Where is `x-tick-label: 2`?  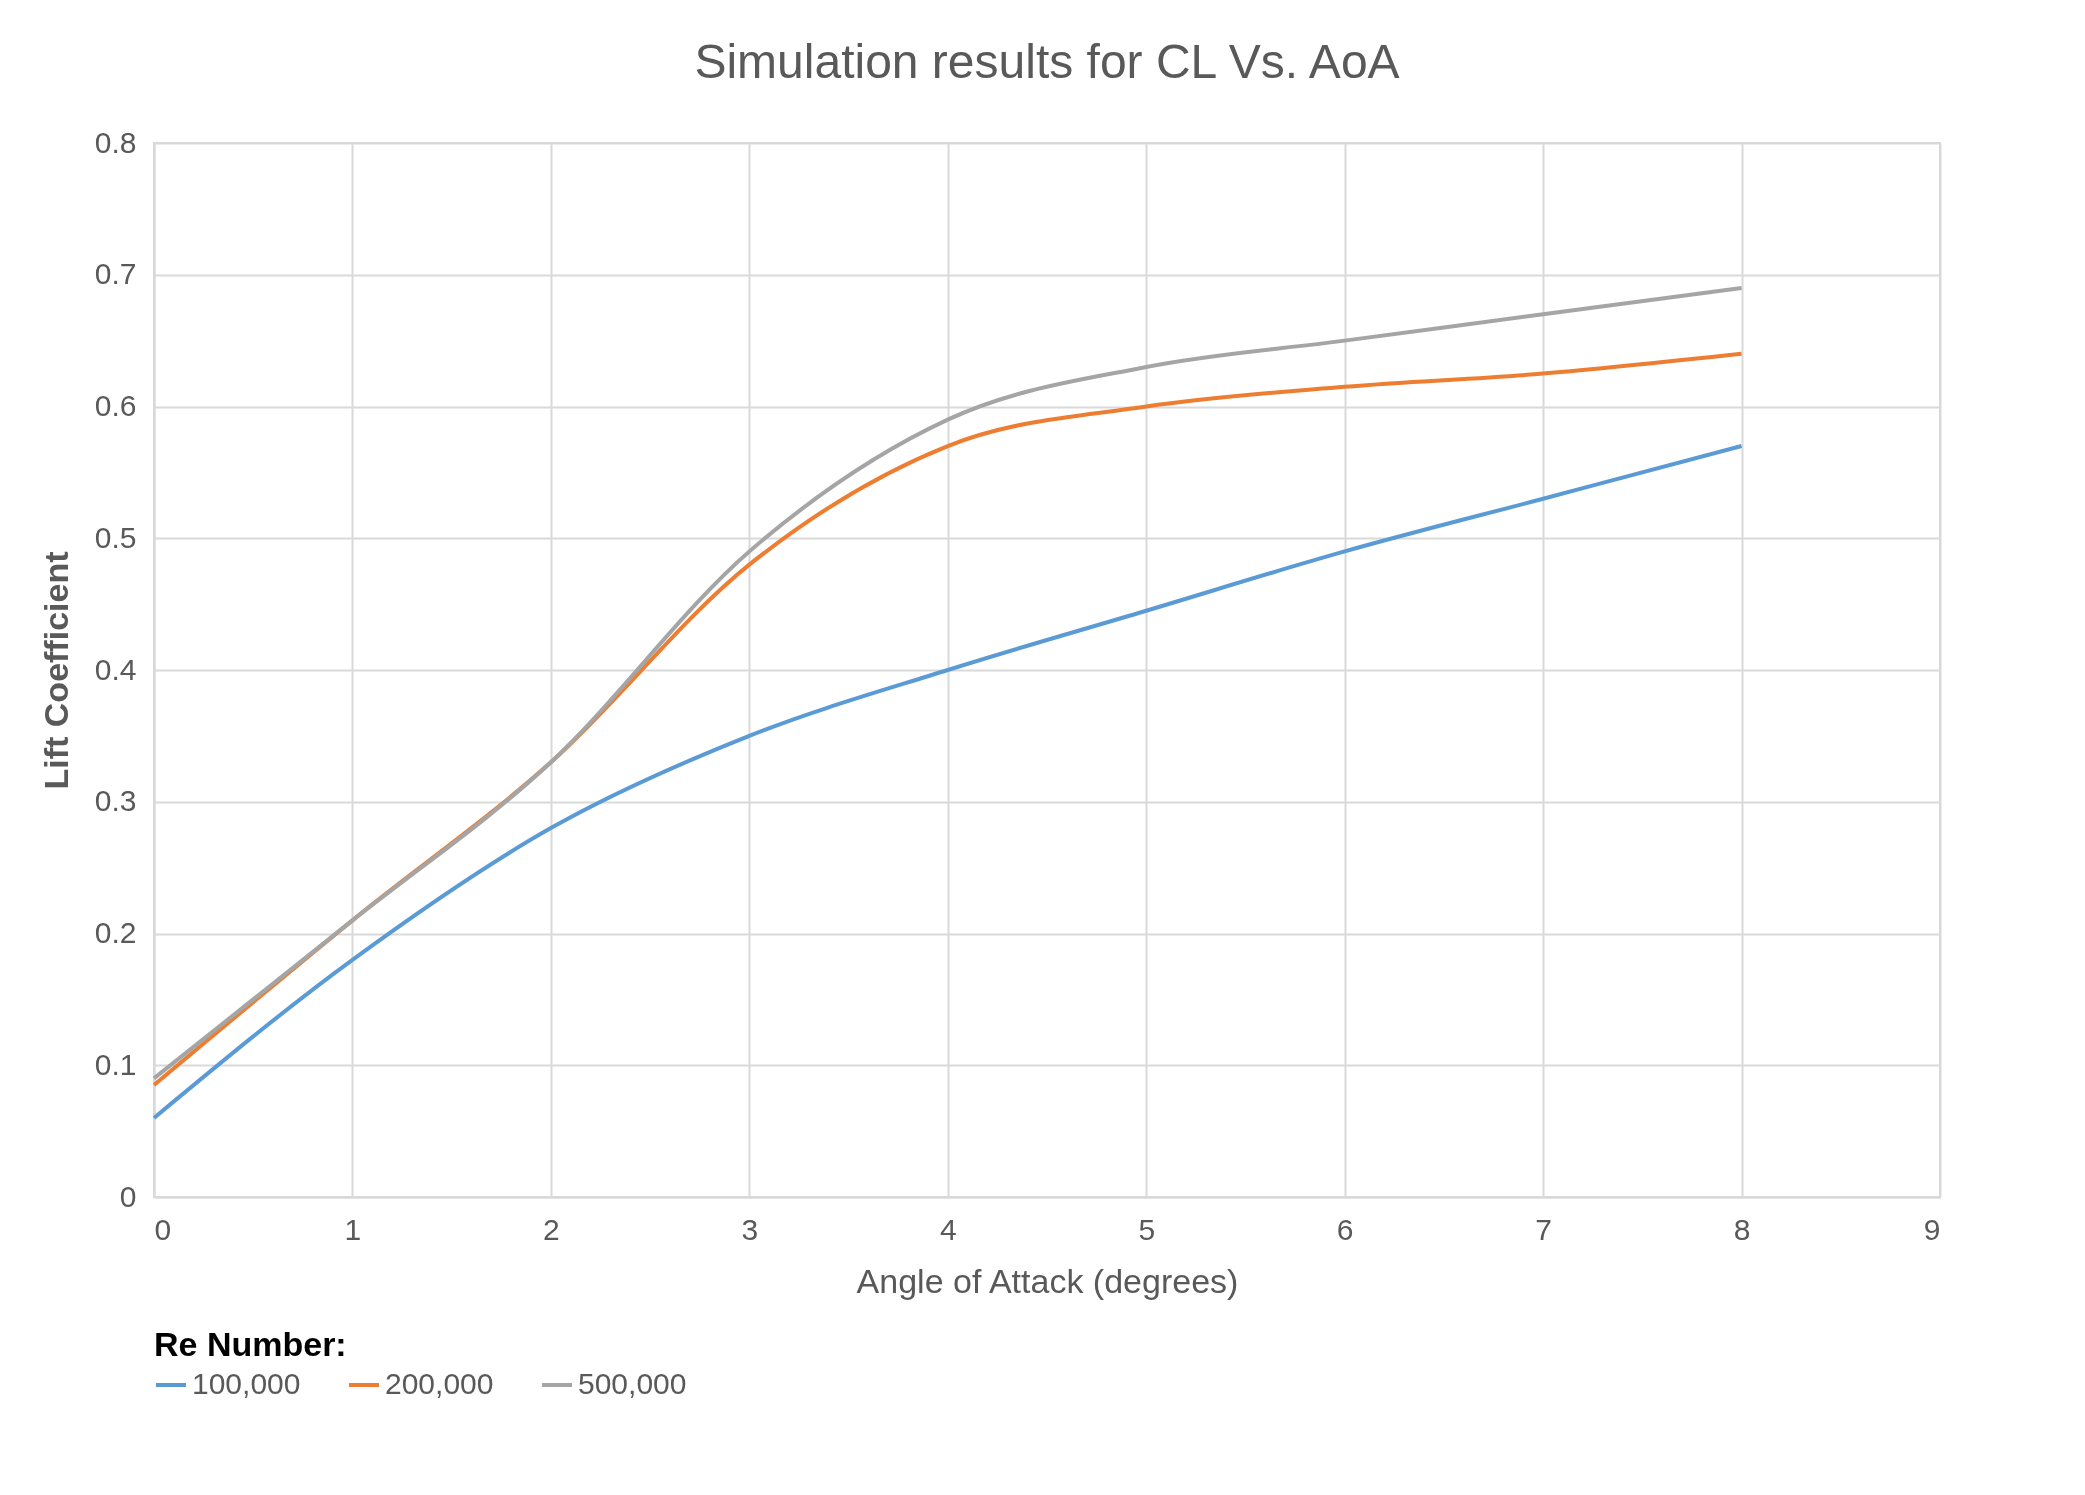
x-tick-label: 2 is located at coordinates (551, 1229).